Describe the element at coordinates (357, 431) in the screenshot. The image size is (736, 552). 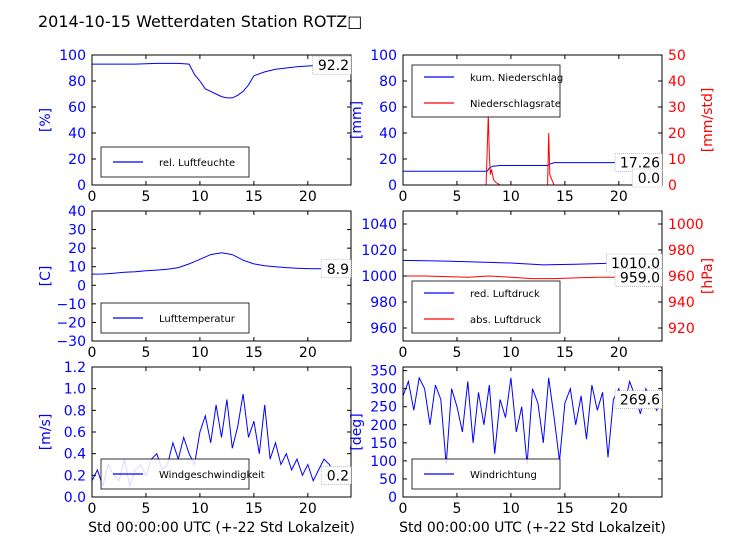
I see `y-axis-label: [deg]` at that location.